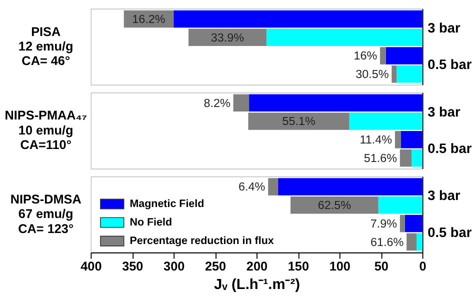 This screenshot has height=299, width=474. What do you see at coordinates (91, 266) in the screenshot?
I see `x-tick-label: 400` at bounding box center [91, 266].